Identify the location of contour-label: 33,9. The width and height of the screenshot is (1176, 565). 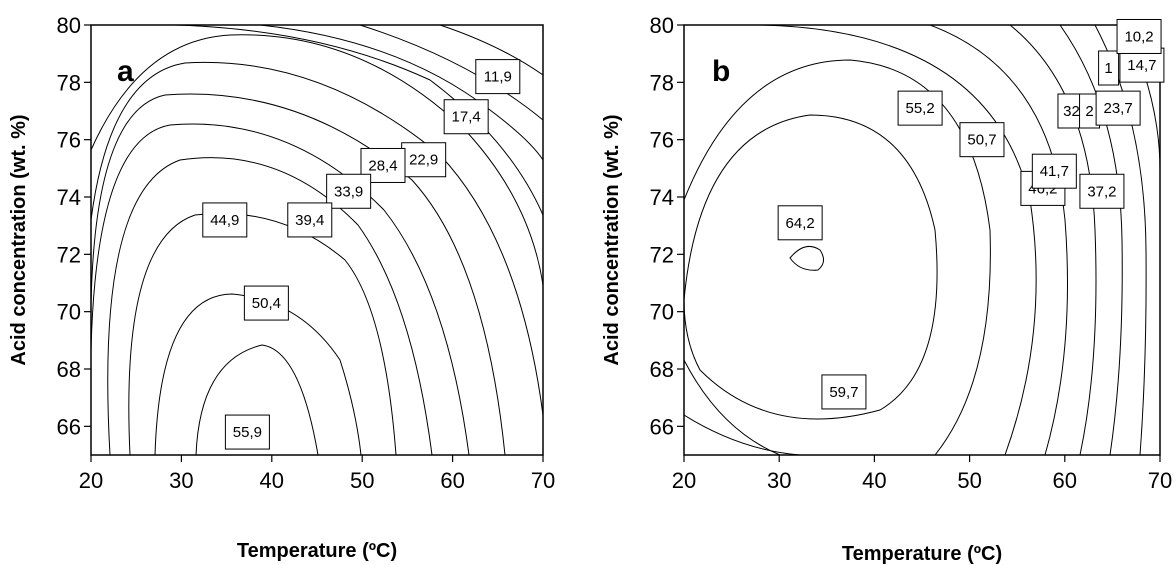
(349, 191).